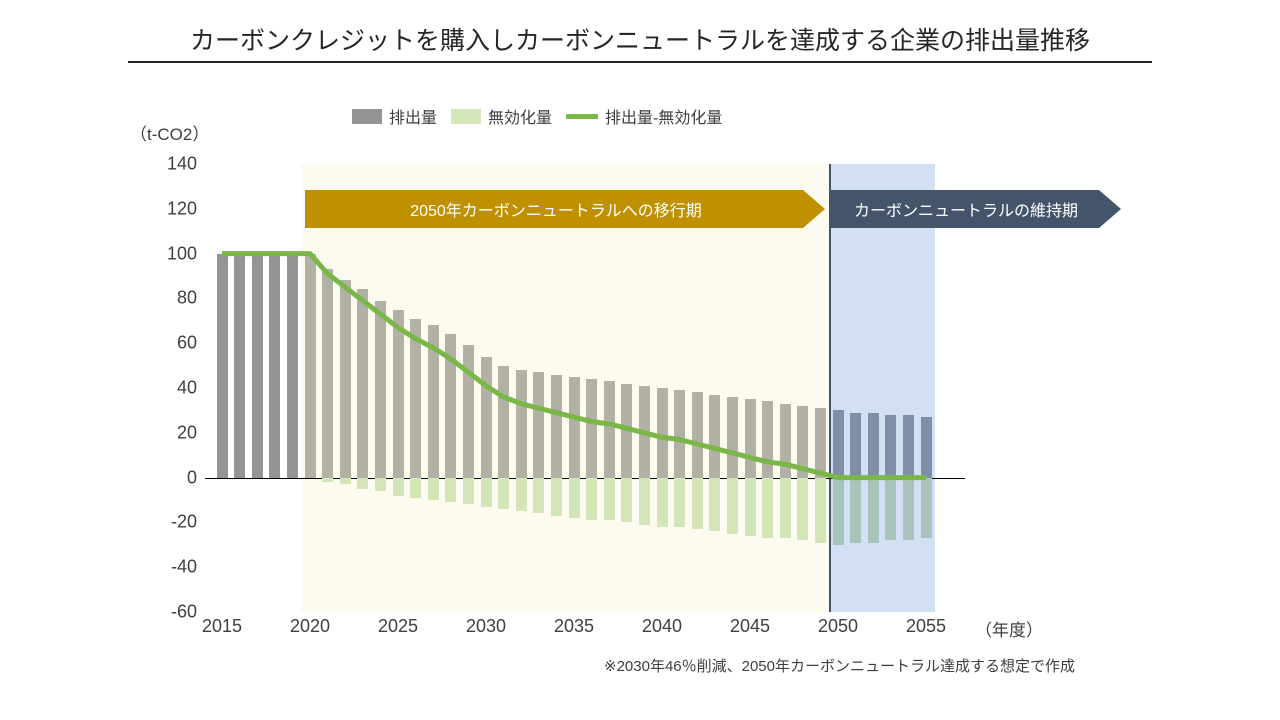 This screenshot has height=720, width=1280. I want to click on legend-item-net: 排出量-無効化量, so click(644, 116).